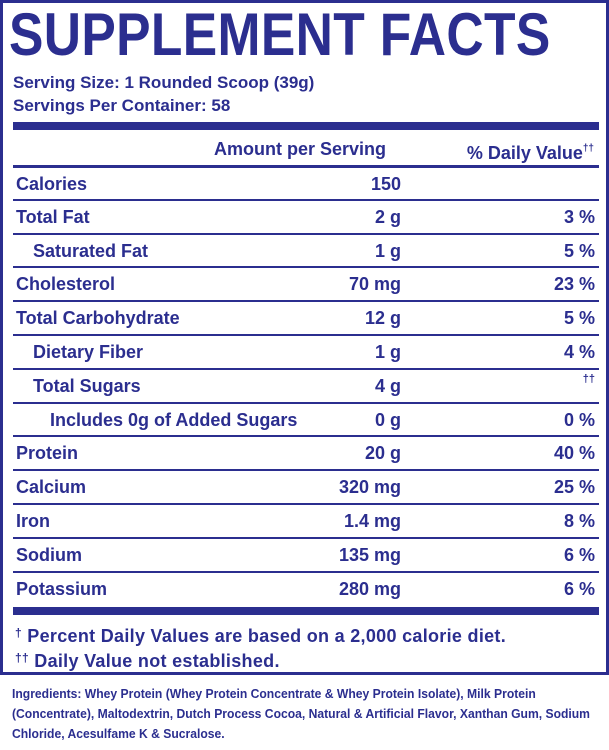 This screenshot has height=750, width=609. What do you see at coordinates (369, 487) in the screenshot?
I see `nutrient-amount: 320 mg` at bounding box center [369, 487].